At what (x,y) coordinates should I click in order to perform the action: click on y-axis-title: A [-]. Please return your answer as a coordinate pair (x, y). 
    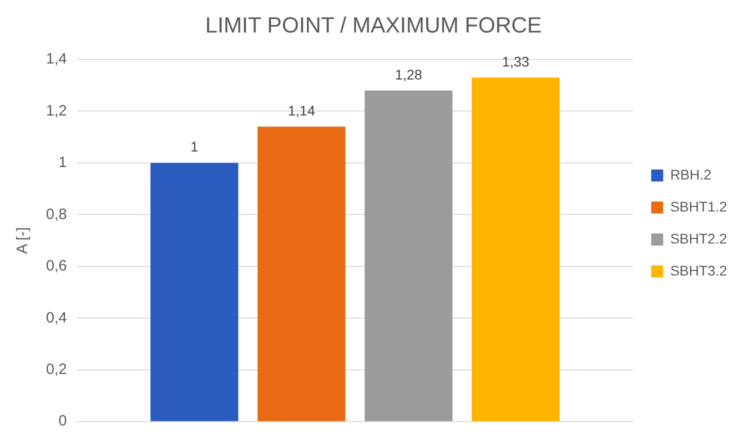
    Looking at the image, I should click on (23, 240).